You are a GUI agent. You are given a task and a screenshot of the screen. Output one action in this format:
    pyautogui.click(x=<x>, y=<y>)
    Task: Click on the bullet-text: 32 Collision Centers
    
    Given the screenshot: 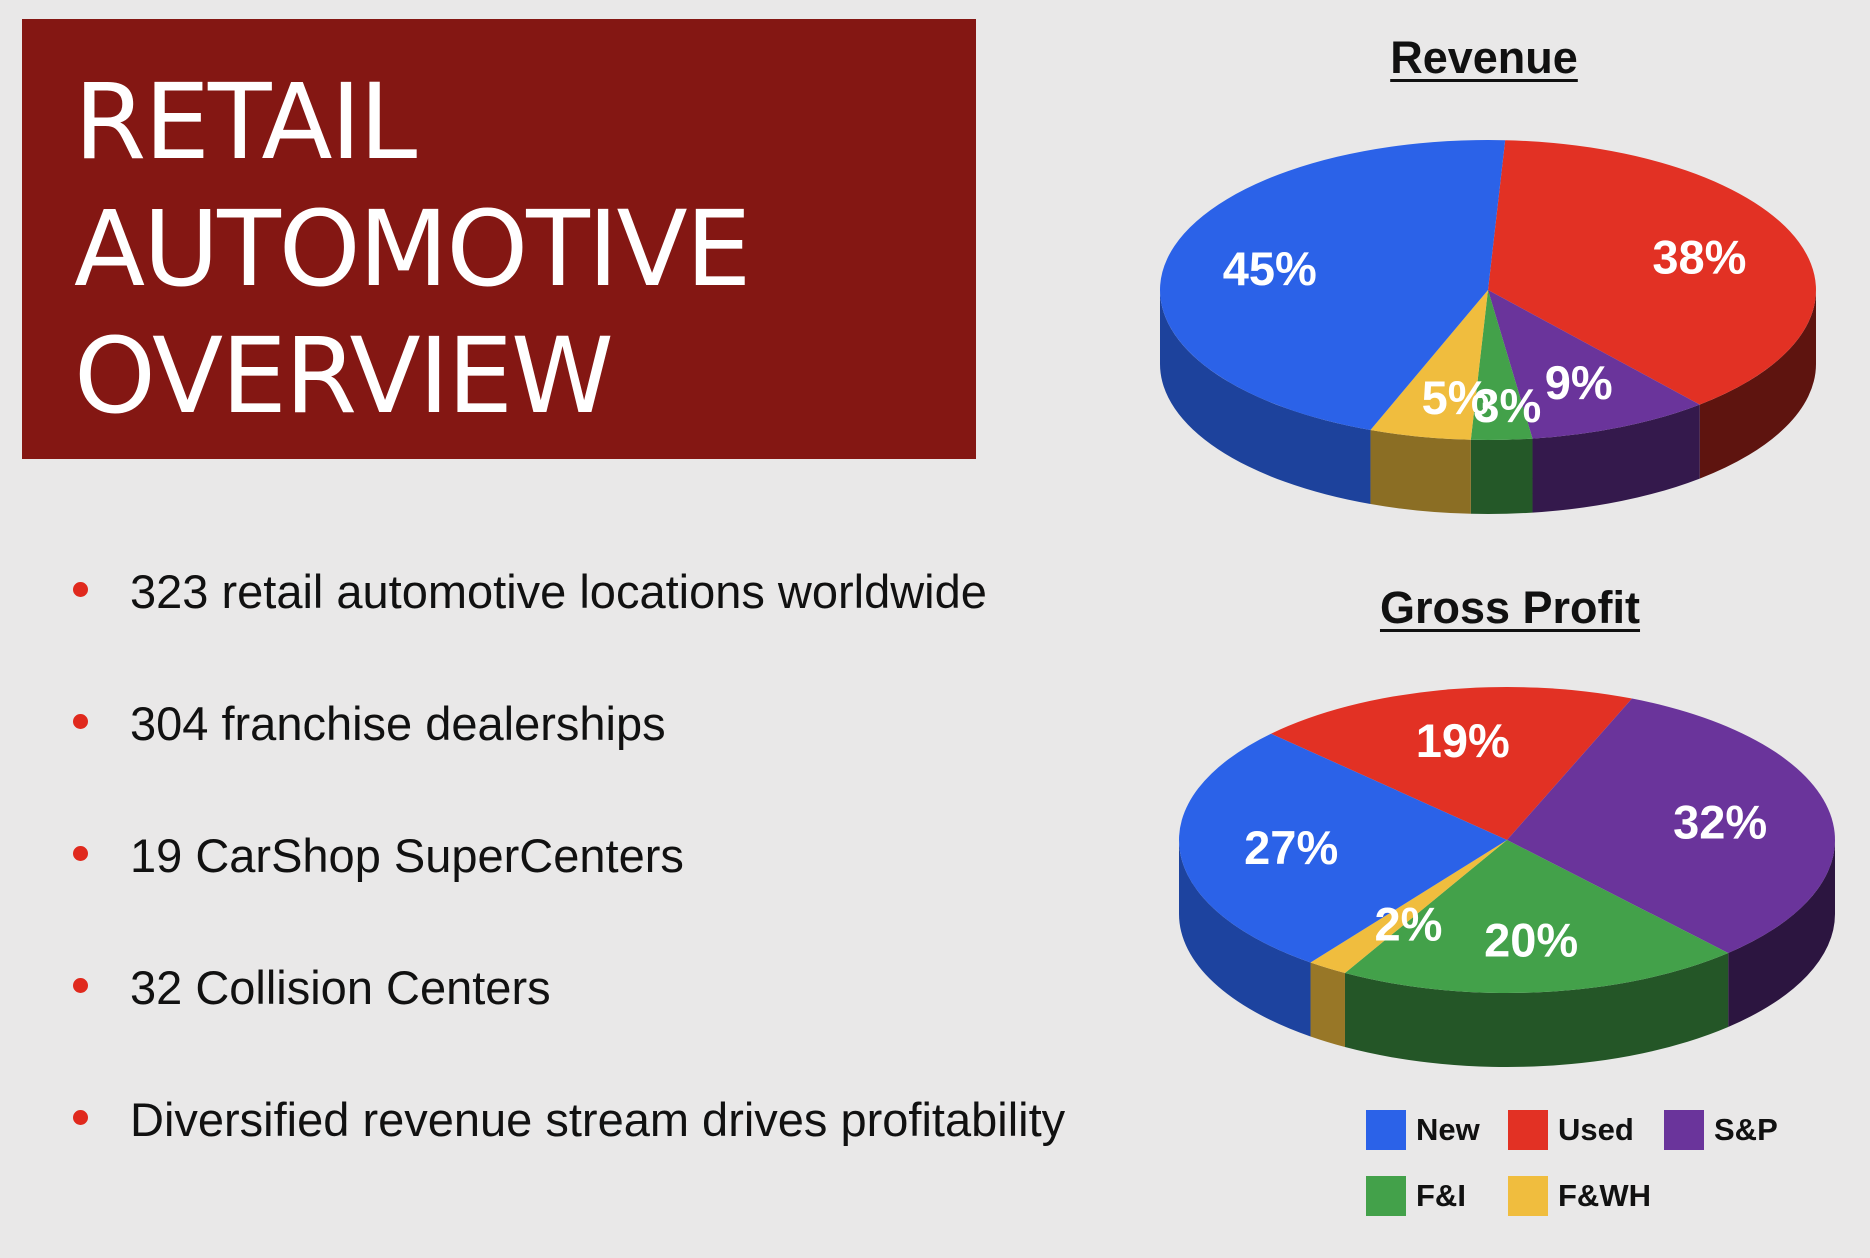 What is the action you would take?
    pyautogui.click(x=340, y=987)
    